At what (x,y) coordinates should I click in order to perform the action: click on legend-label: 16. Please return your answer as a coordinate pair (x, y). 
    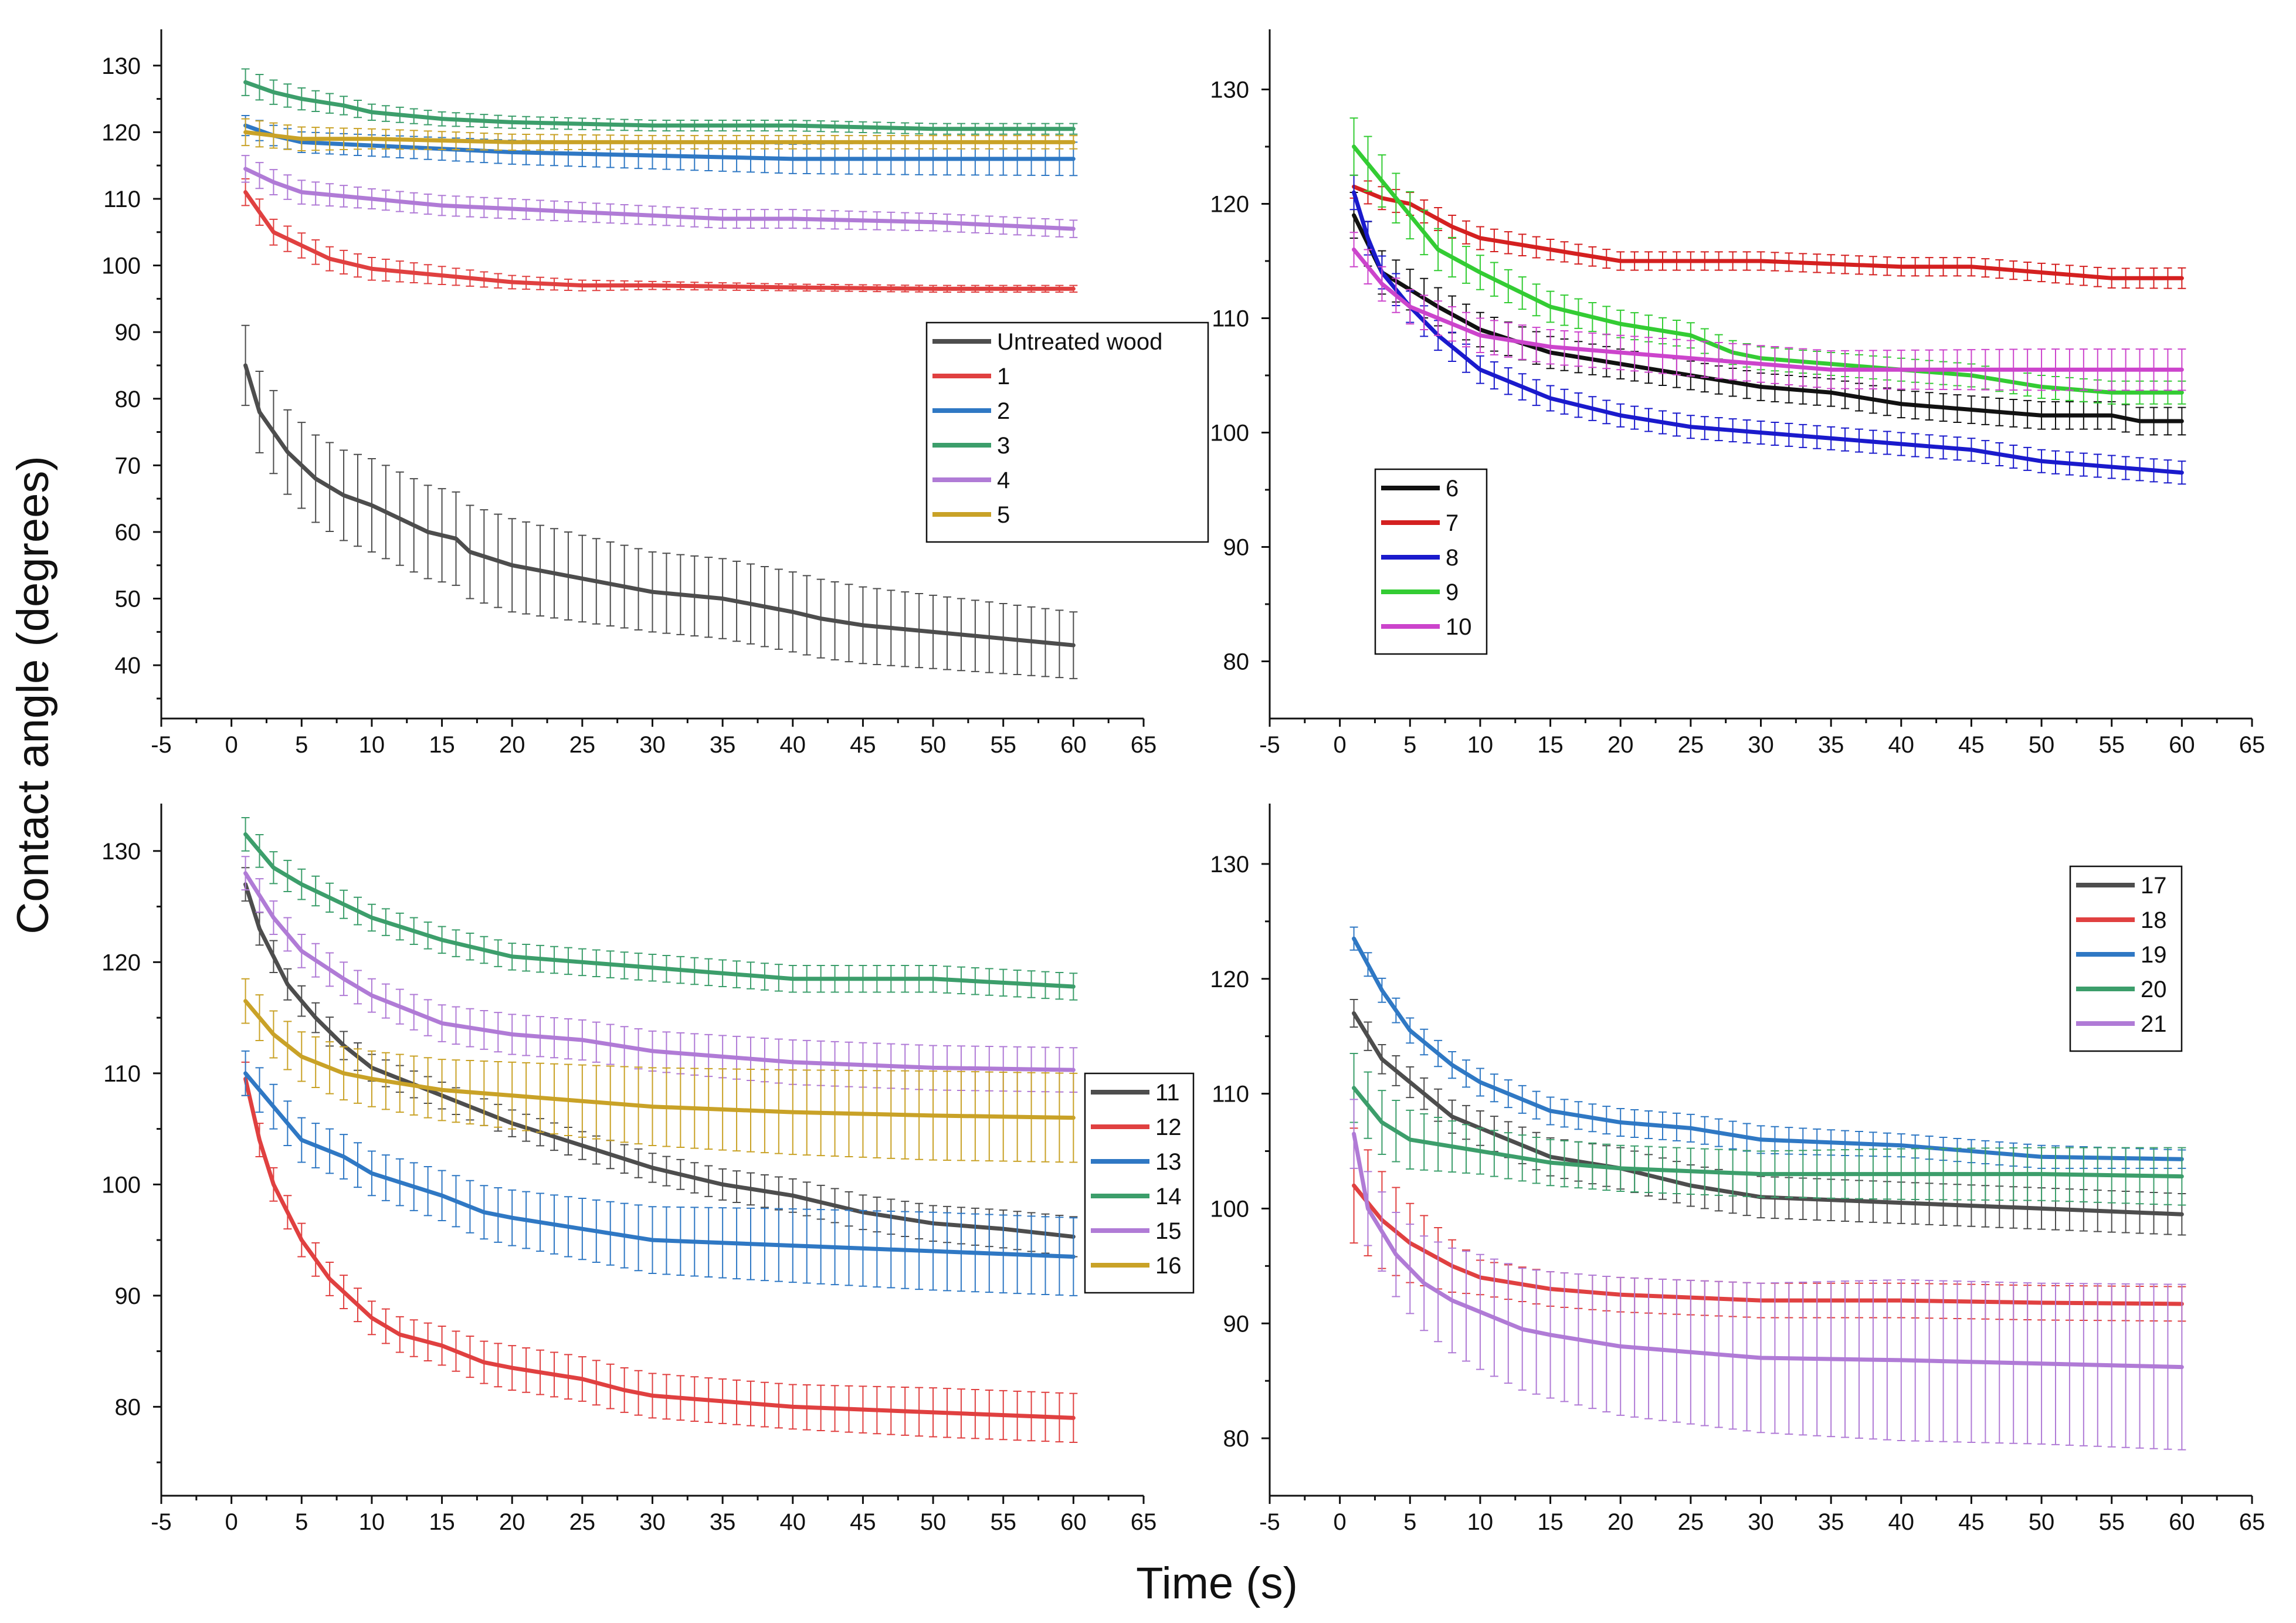
    Looking at the image, I should click on (1168, 1266).